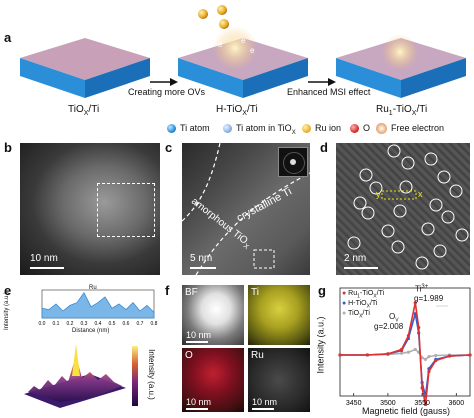  What do you see at coordinates (389, 326) in the screenshot?
I see `g-g2-label: g=2.008` at bounding box center [389, 326].